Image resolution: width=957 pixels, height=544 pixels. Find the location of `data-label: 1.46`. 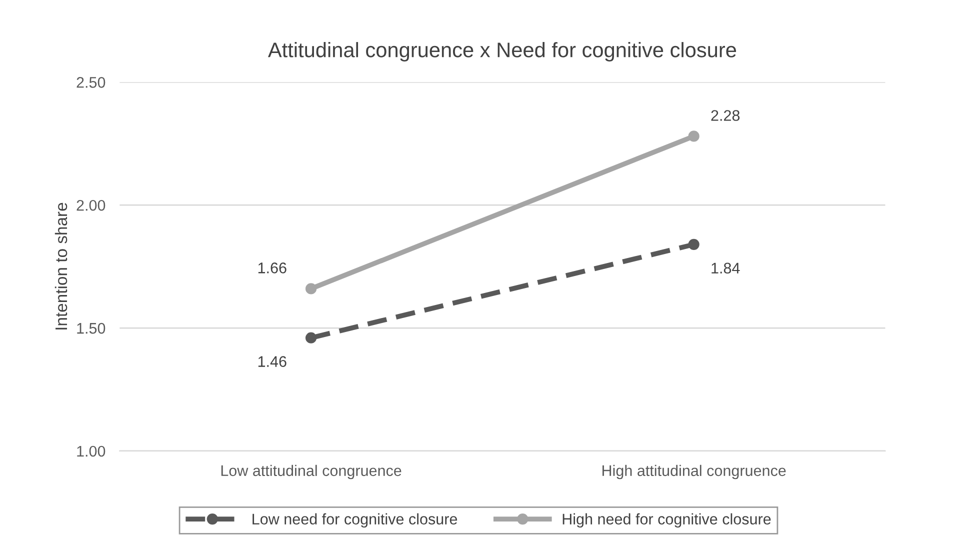

data-label: 1.46 is located at coordinates (272, 361).